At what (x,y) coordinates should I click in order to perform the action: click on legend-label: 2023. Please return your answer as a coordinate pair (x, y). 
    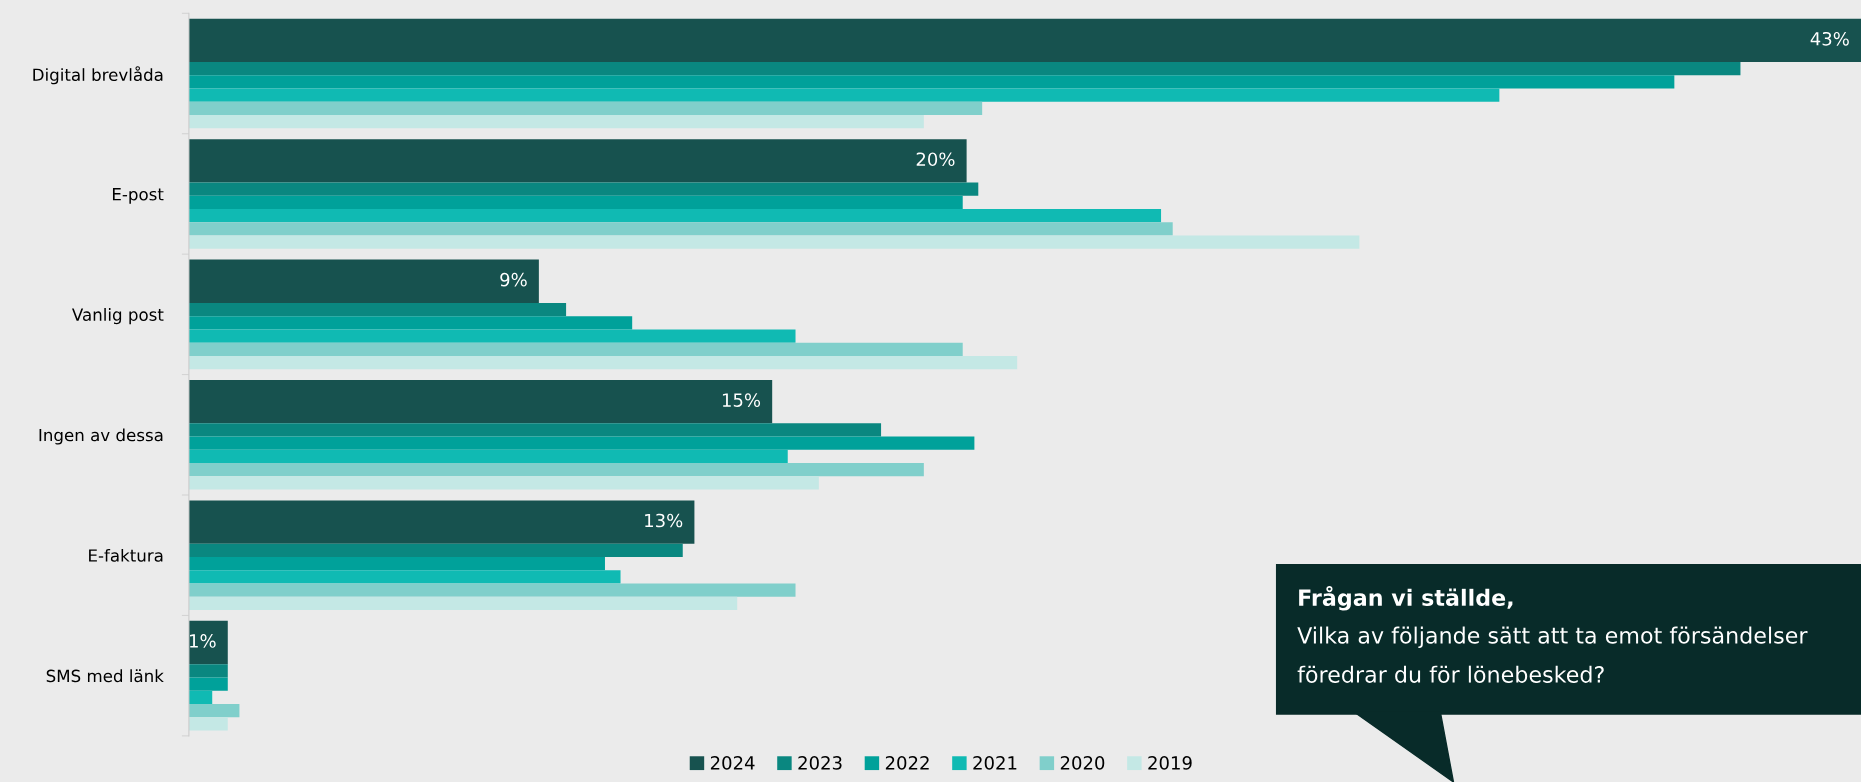
    Looking at the image, I should click on (820, 763).